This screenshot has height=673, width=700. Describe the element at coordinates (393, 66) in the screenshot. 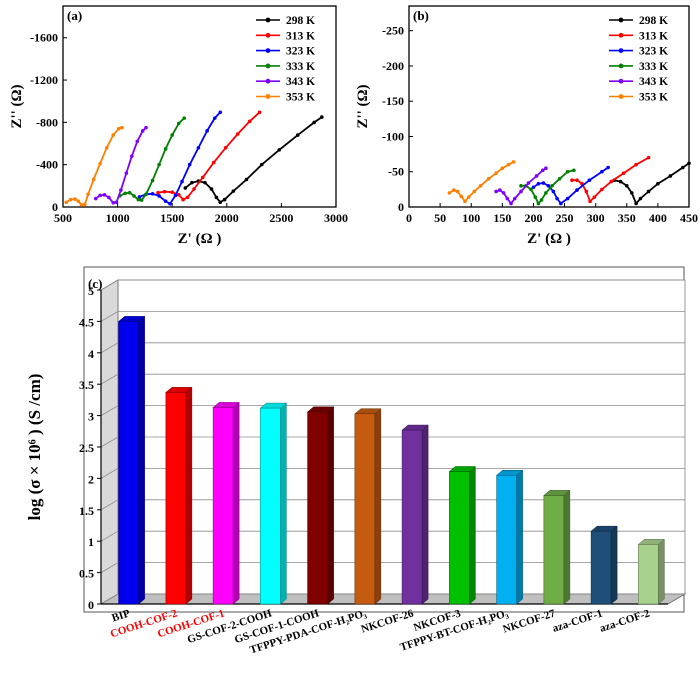

I see `y-tick-label: -200` at that location.